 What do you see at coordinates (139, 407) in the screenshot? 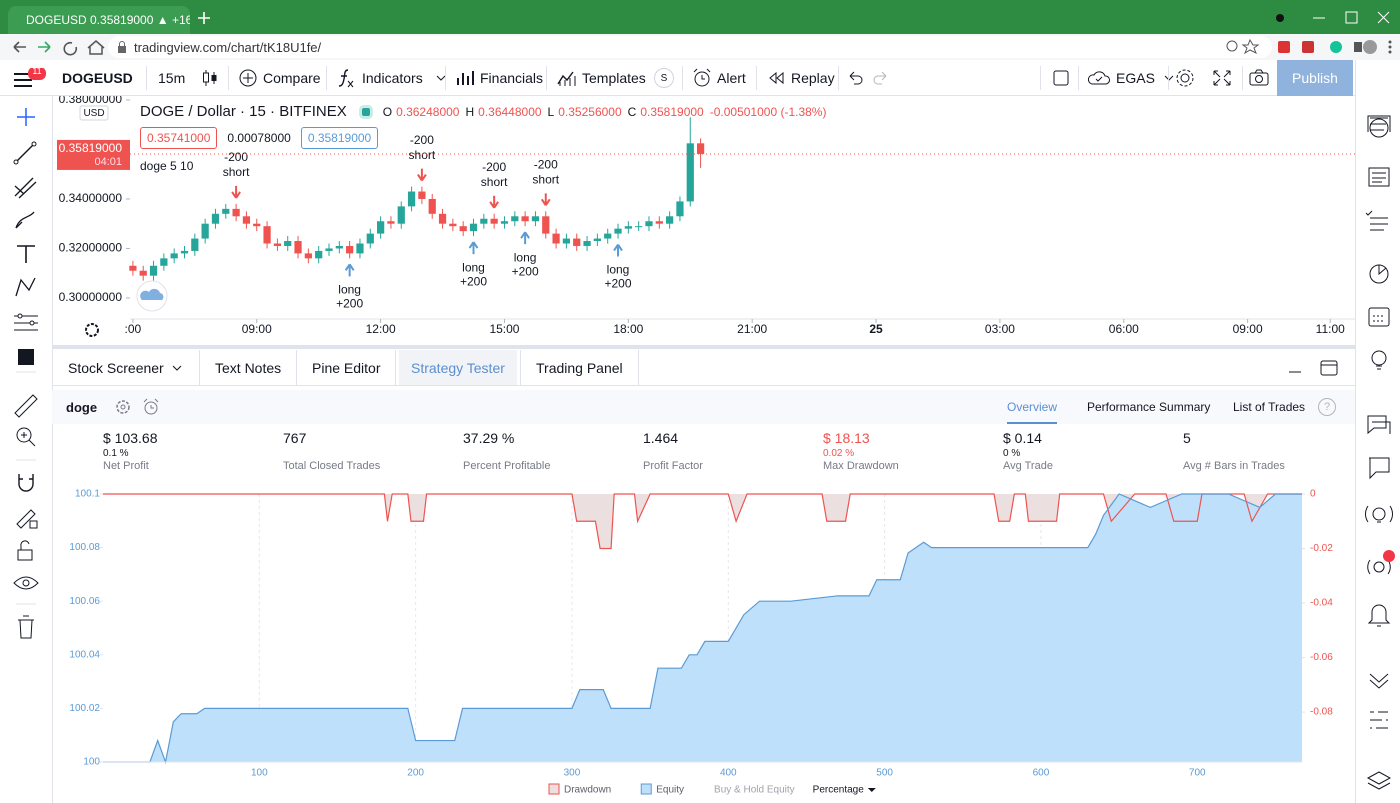
I see `strategy-icons` at bounding box center [139, 407].